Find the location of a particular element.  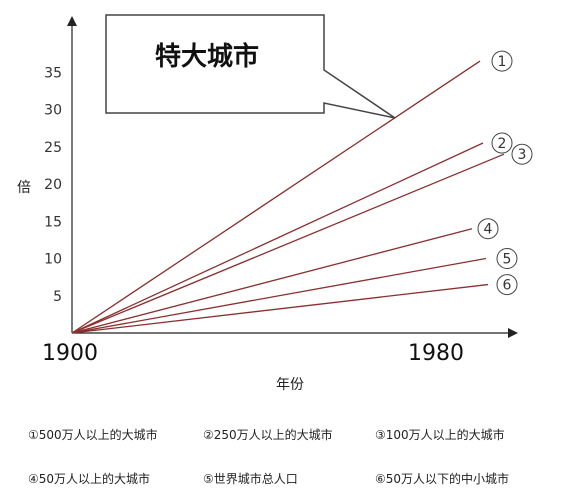

y-tick-label: 30 is located at coordinates (53, 111).